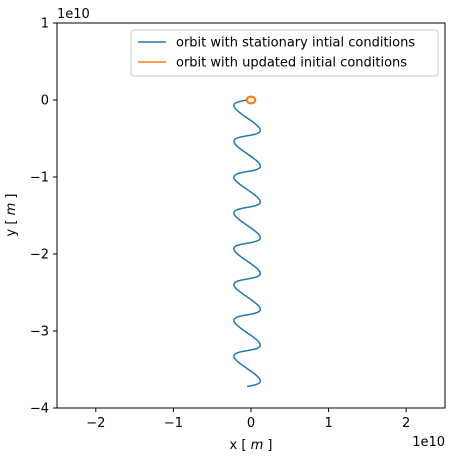 Image resolution: width=457 pixels, height=460 pixels. What do you see at coordinates (39, 178) in the screenshot?
I see `y-tick-label: −1` at bounding box center [39, 178].